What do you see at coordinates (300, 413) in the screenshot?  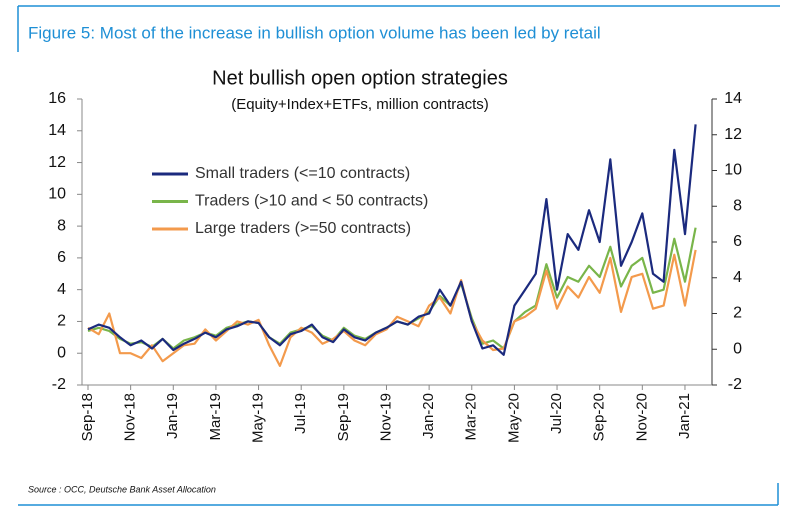 I see `x-tick-label: Jul-19` at bounding box center [300, 413].